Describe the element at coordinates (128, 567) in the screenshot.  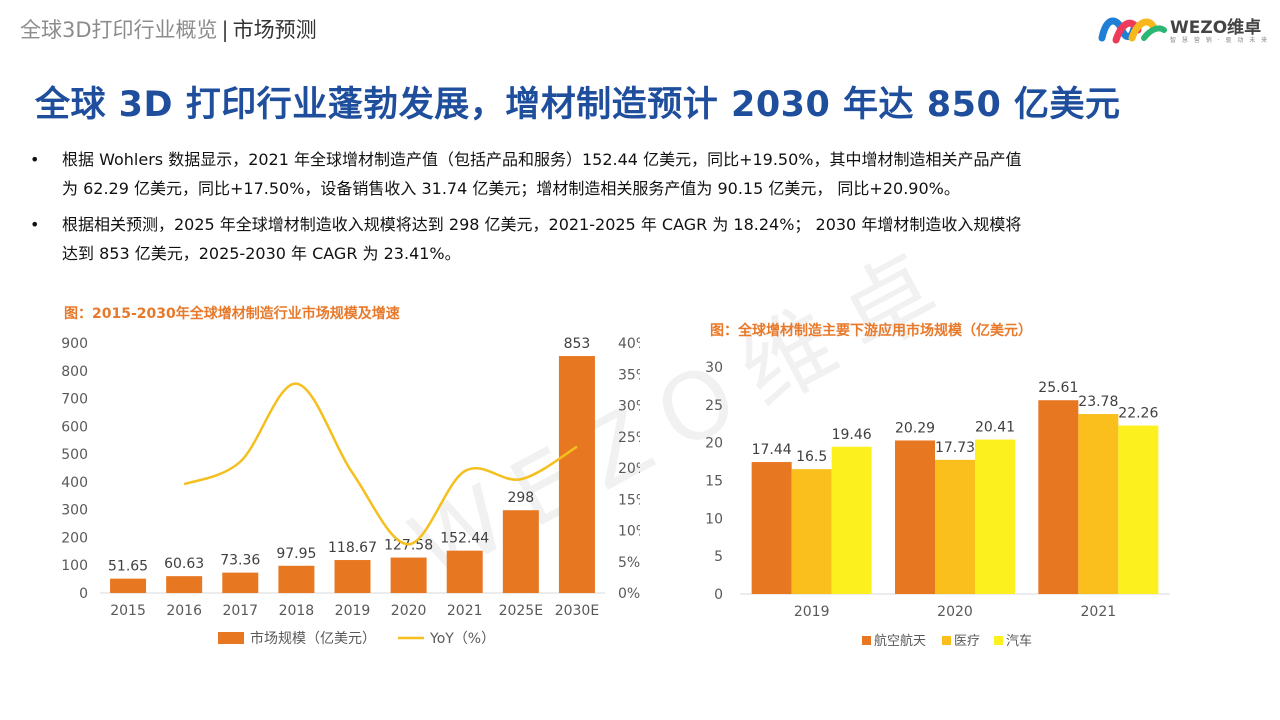
I see `bar-data-label: 51.65` at that location.